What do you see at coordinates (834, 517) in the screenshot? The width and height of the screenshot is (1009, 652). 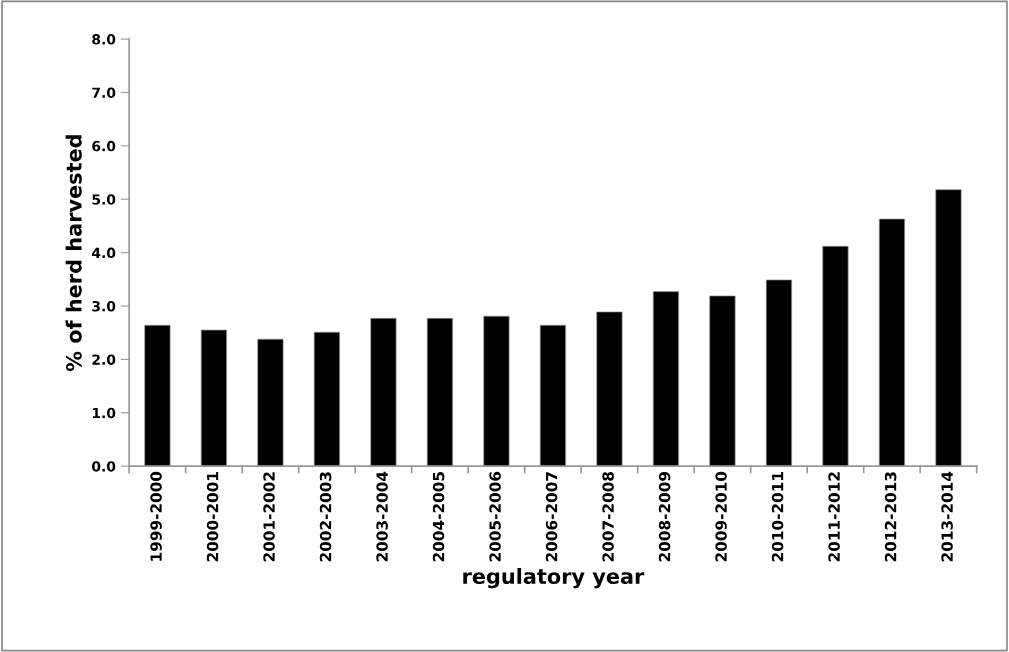 I see `x-tick-label: 2011-2012` at bounding box center [834, 517].